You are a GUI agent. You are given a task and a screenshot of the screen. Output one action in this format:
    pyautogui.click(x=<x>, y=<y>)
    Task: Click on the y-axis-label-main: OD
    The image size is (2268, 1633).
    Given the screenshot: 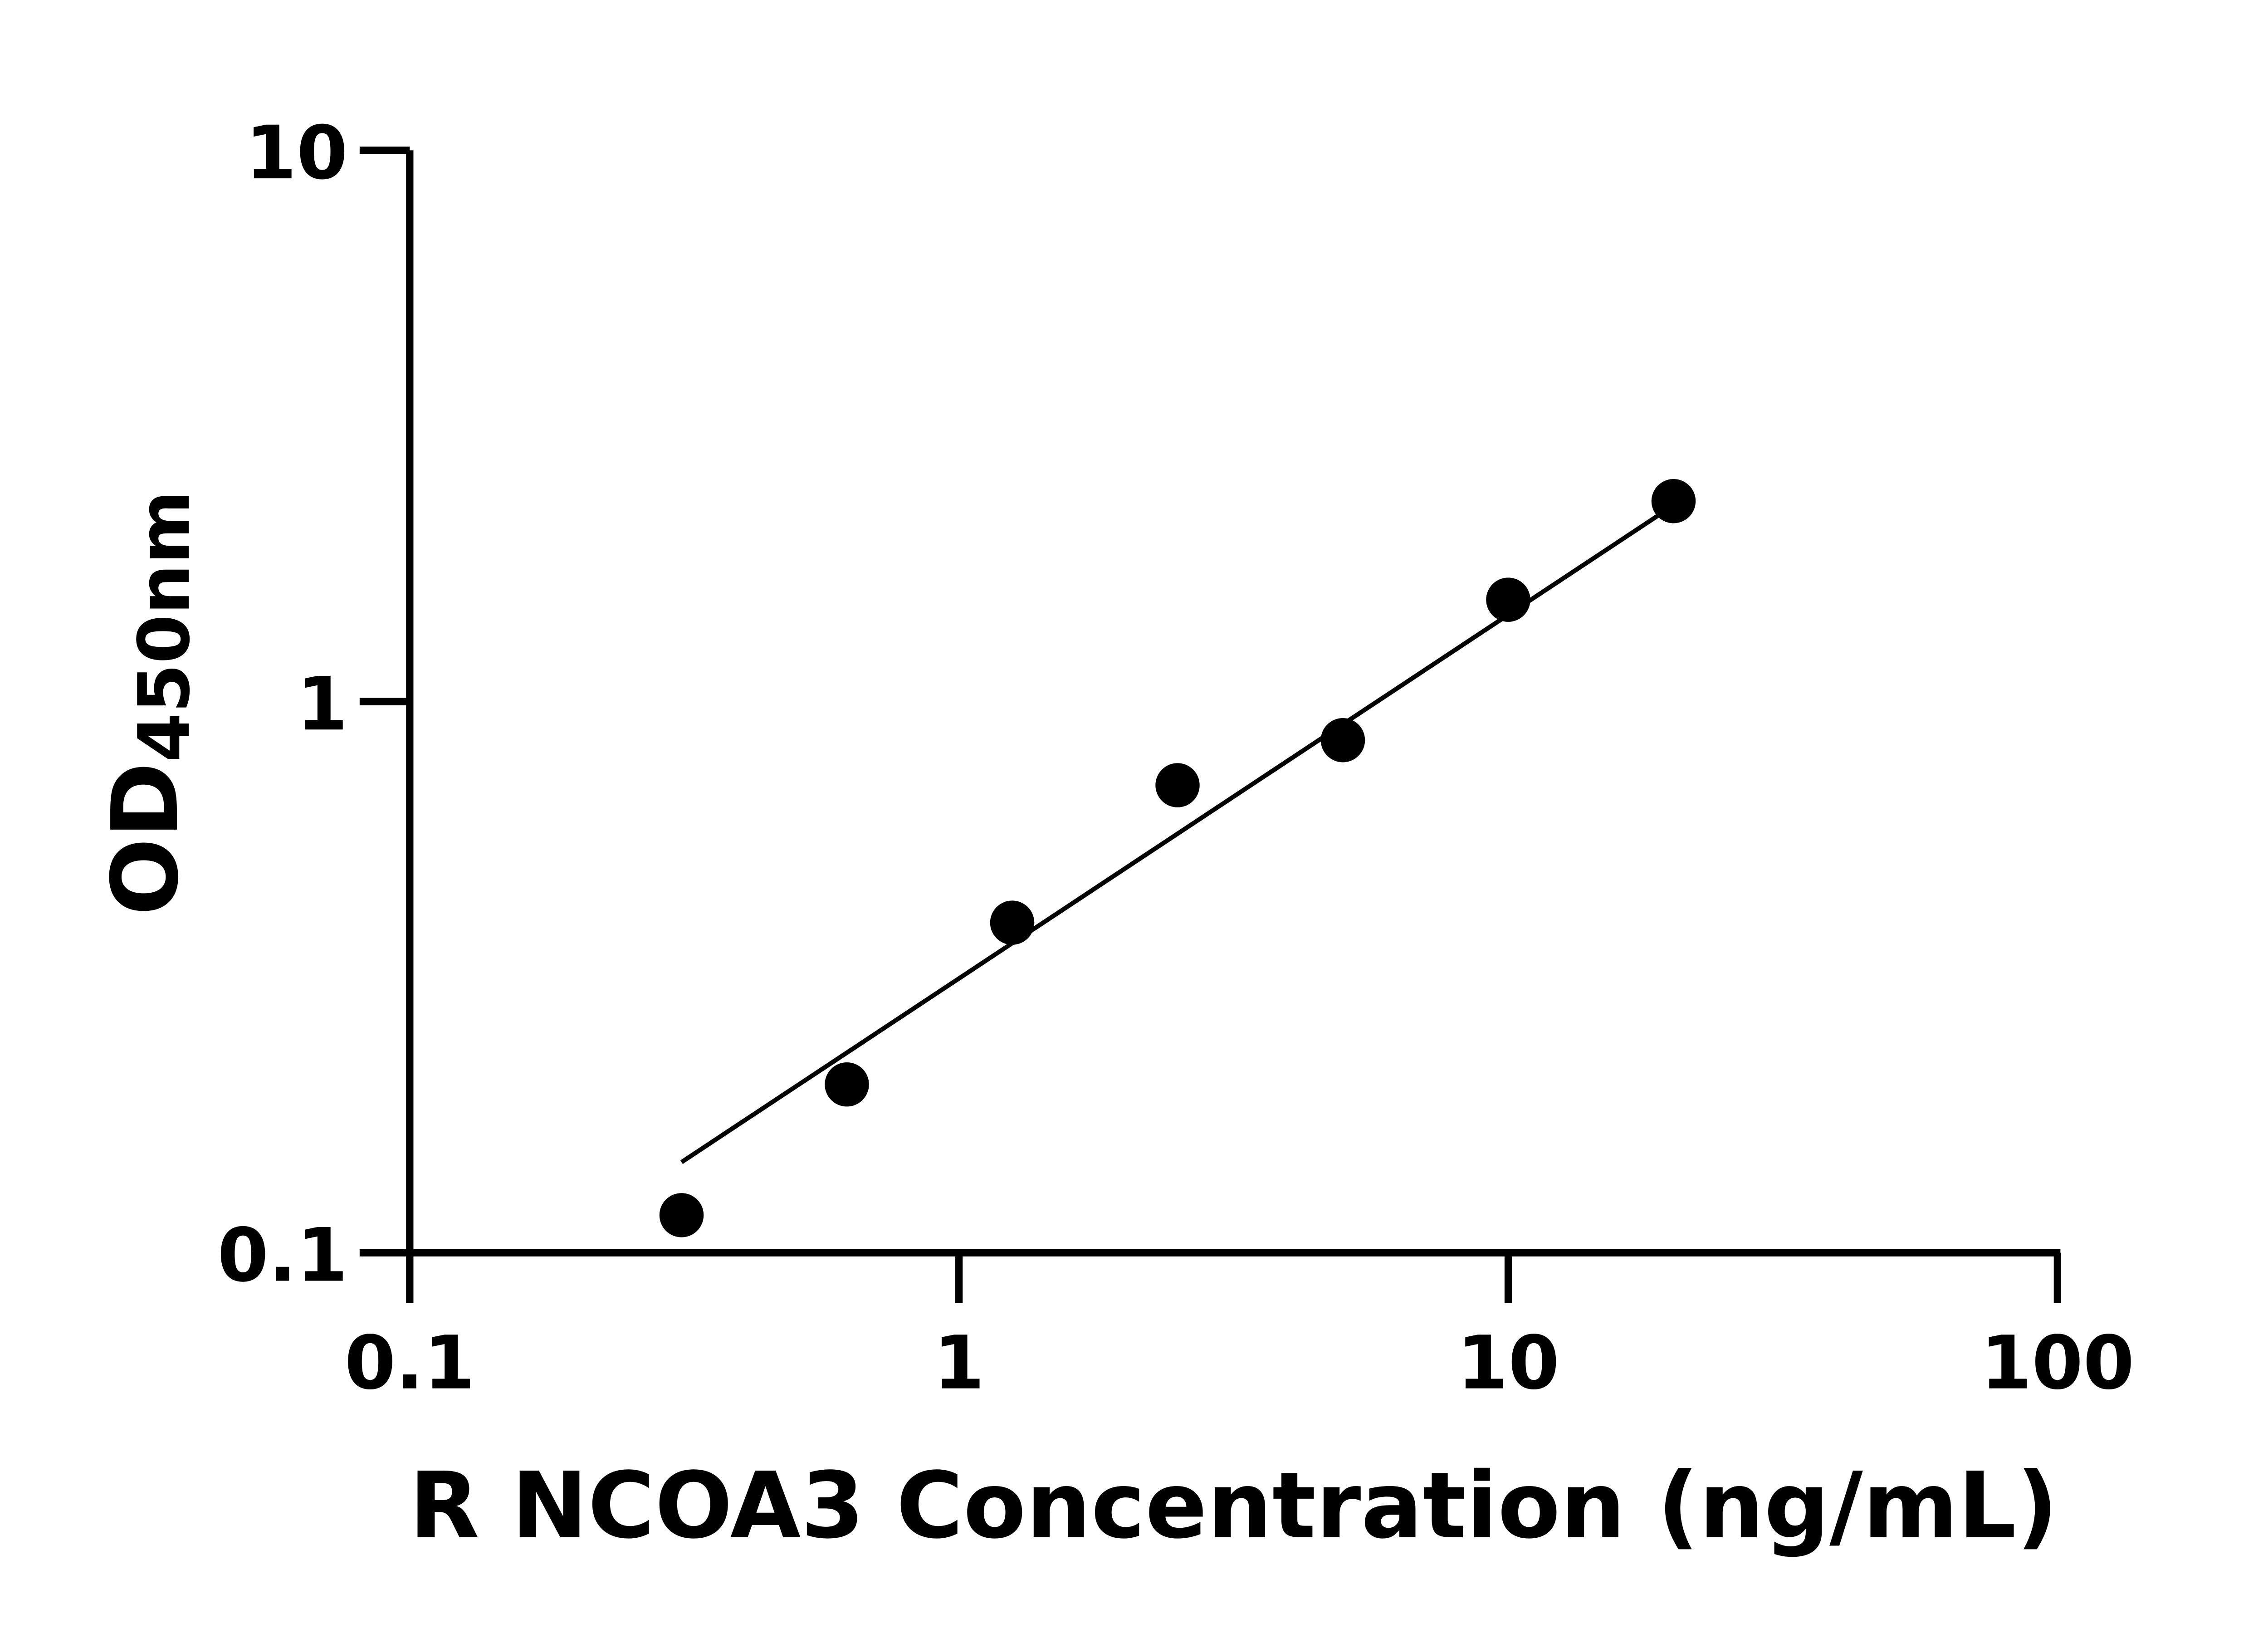 What is the action you would take?
    pyautogui.click(x=146, y=838)
    